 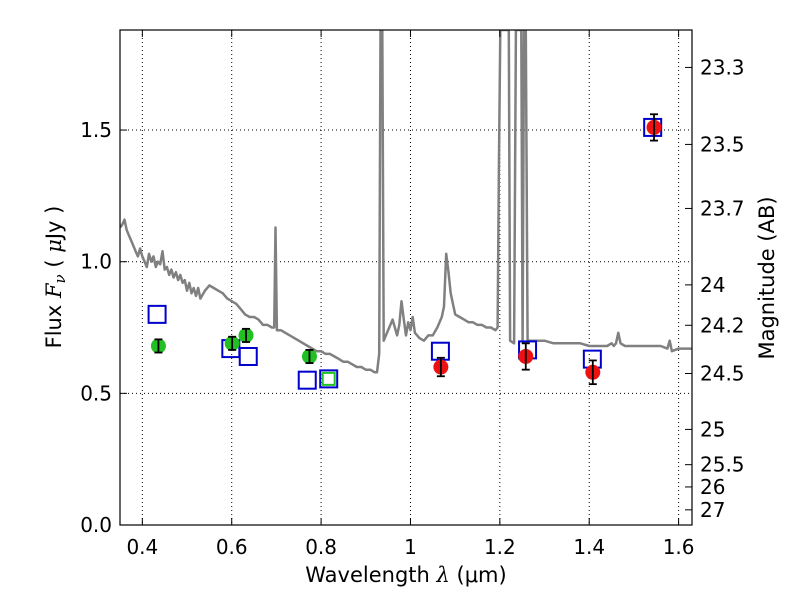 What do you see at coordinates (722, 208) in the screenshot?
I see `mag-tick-label: 23.7` at bounding box center [722, 208].